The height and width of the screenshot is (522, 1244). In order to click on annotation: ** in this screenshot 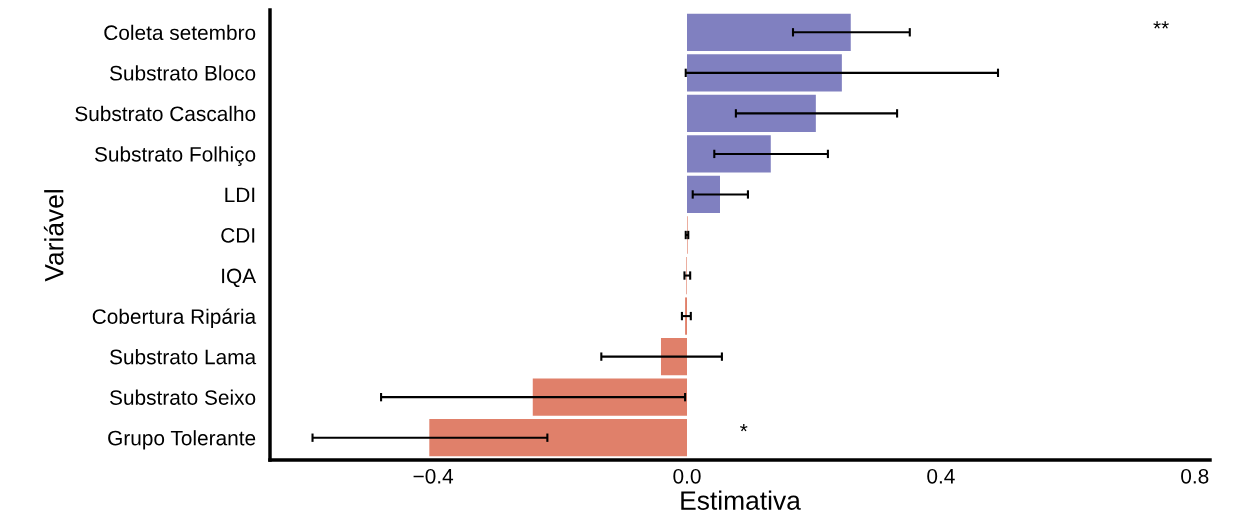, I will do `click(1161, 25)`.